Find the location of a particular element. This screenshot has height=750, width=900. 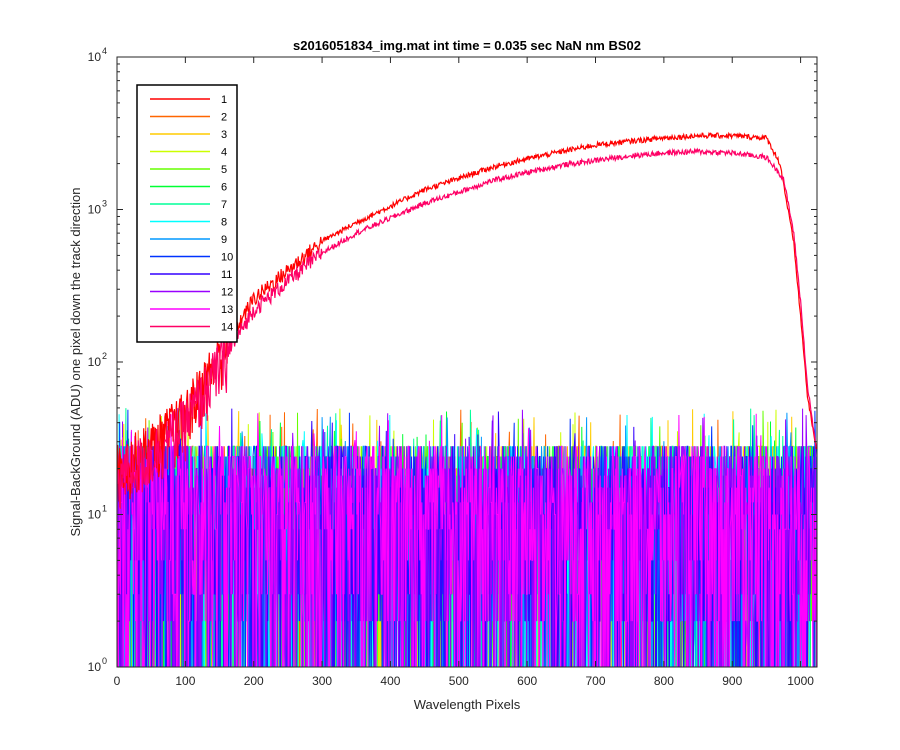

x-tick-label: 0 is located at coordinates (117, 681).